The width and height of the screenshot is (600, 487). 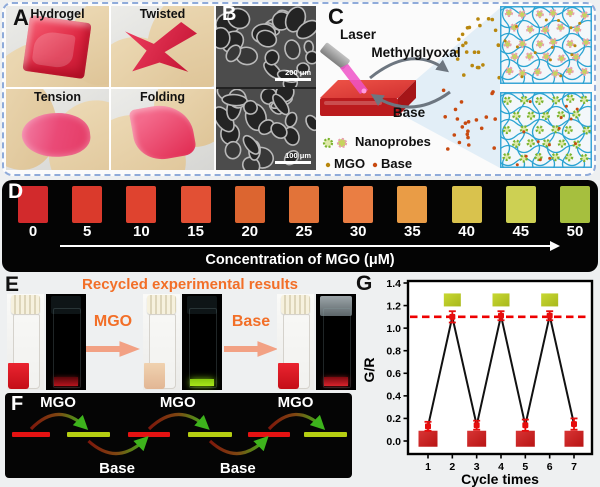 What do you see at coordinates (288, 376) in the screenshot?
I see `vial-liquid-red` at bounding box center [288, 376].